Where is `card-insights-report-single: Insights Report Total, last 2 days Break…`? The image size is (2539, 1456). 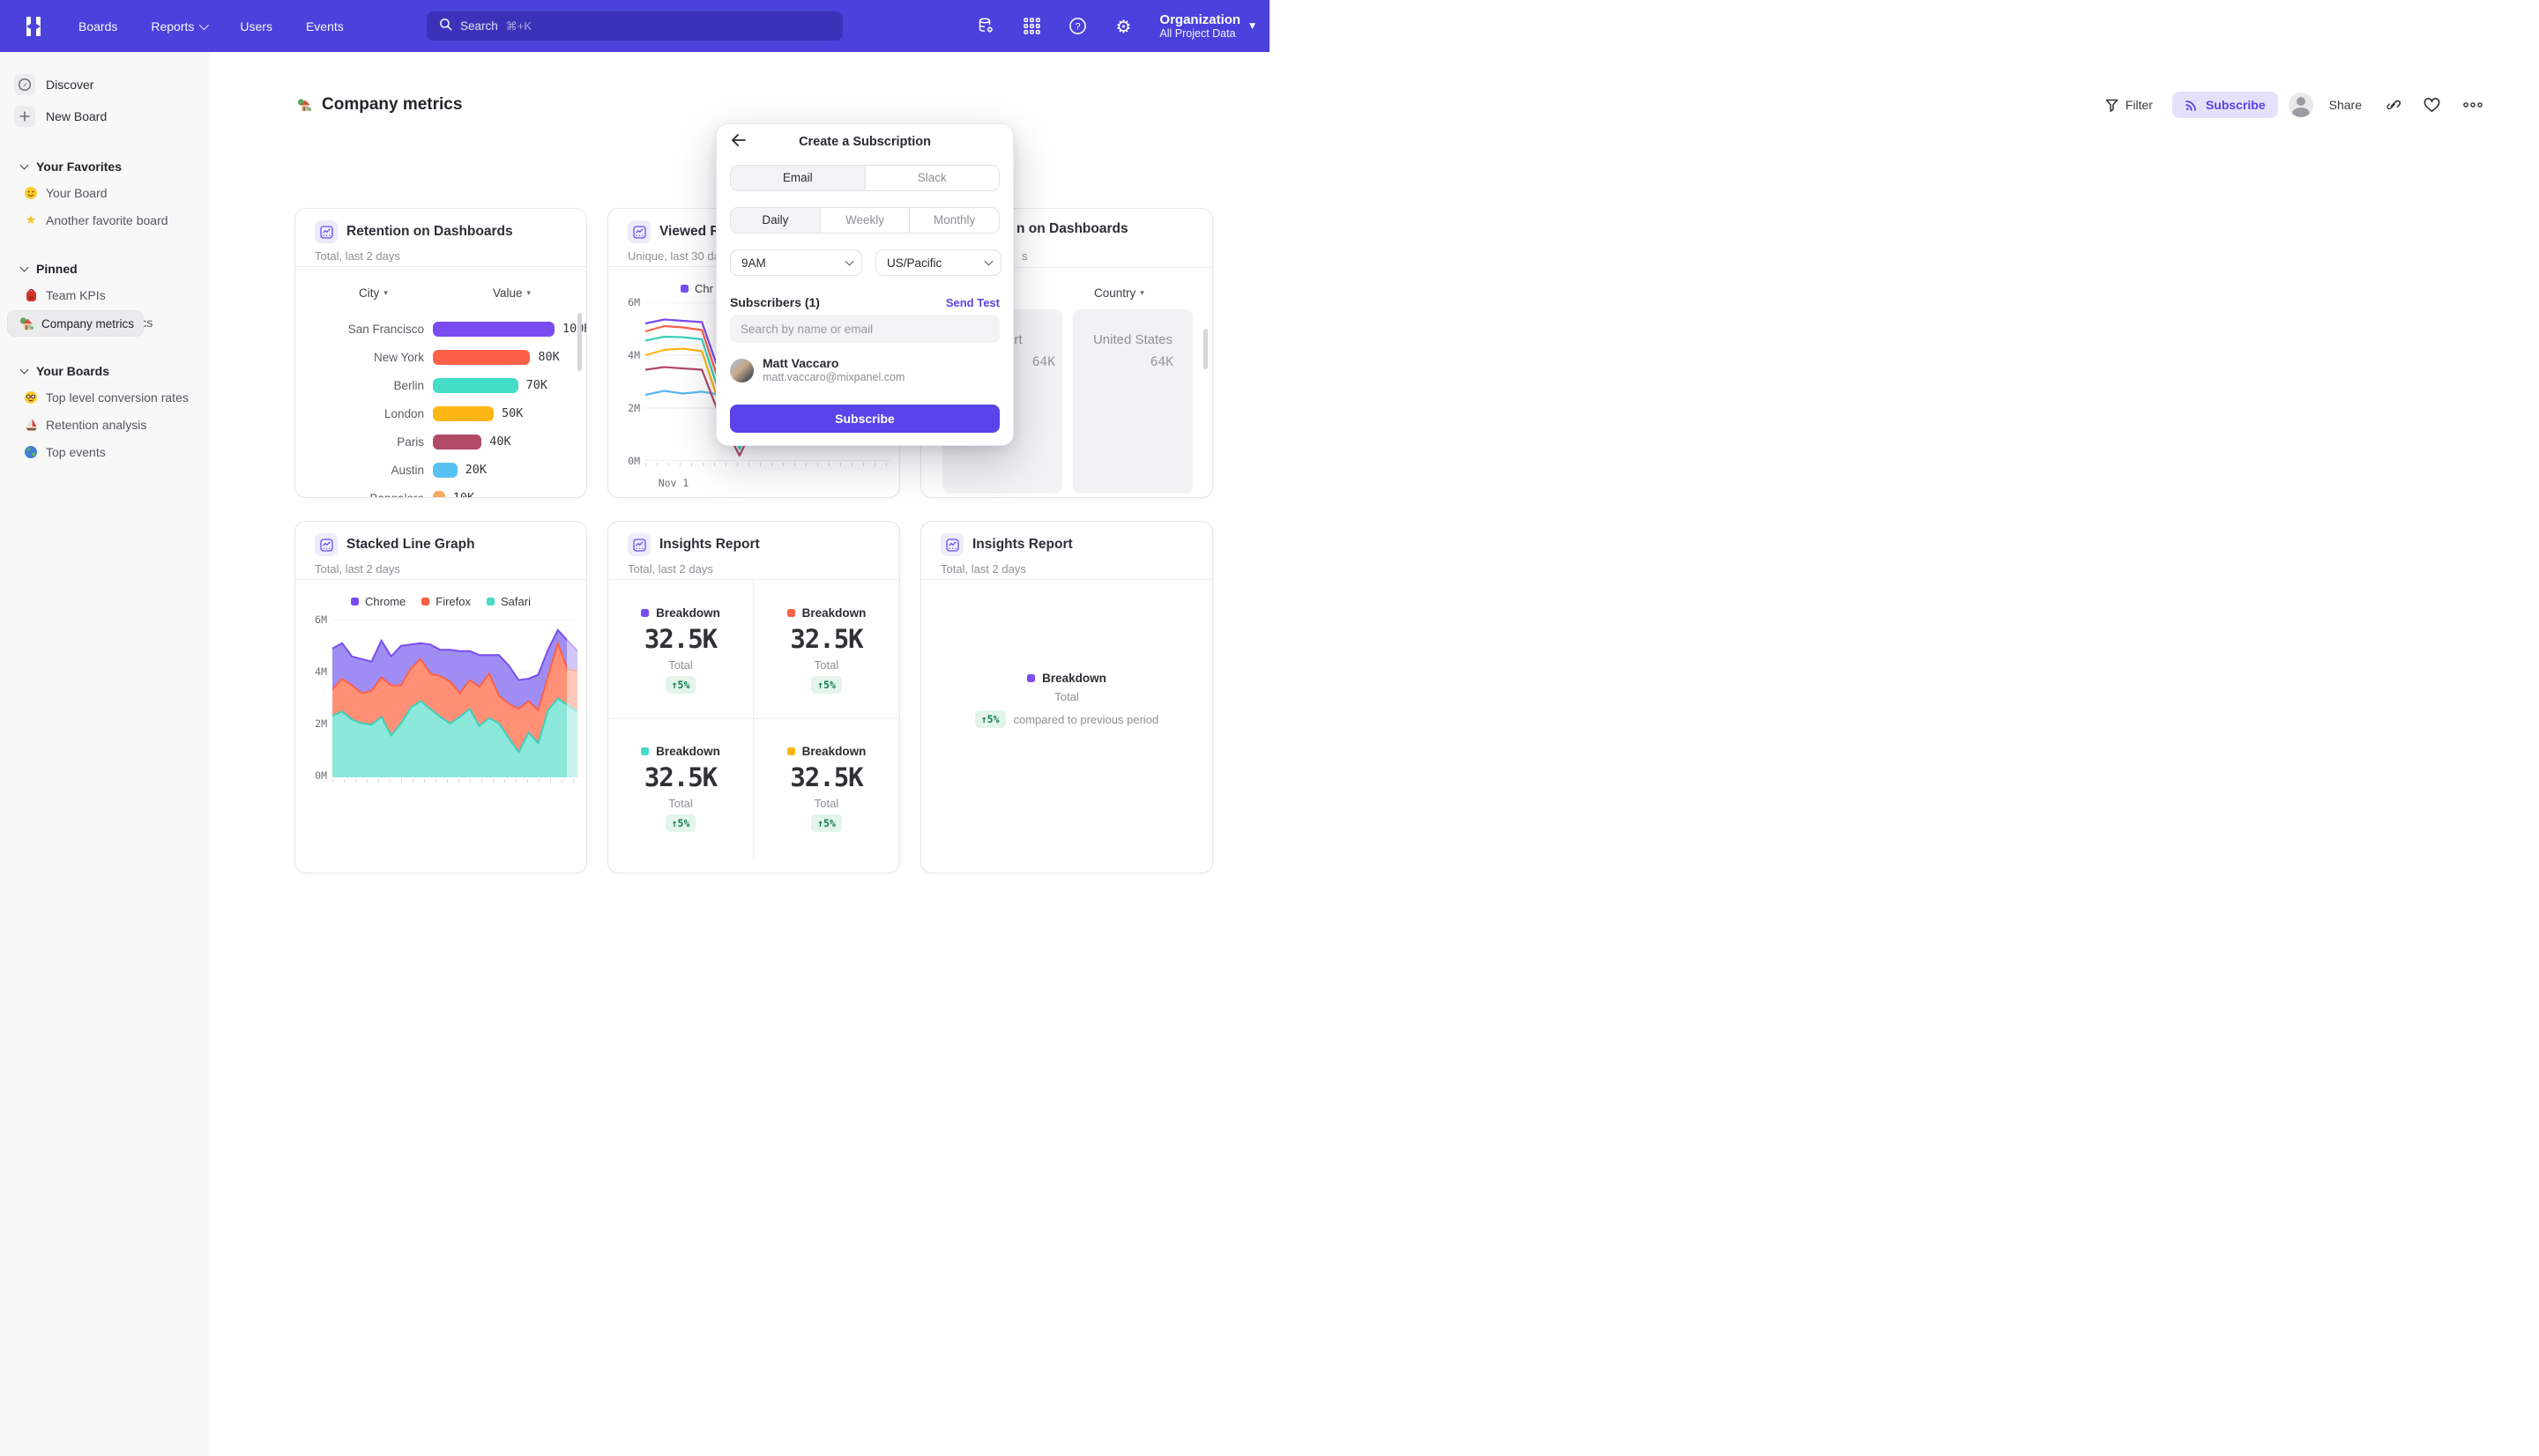 card-insights-report-single: Insights Report Total, last 2 days Break… is located at coordinates (1066, 697).